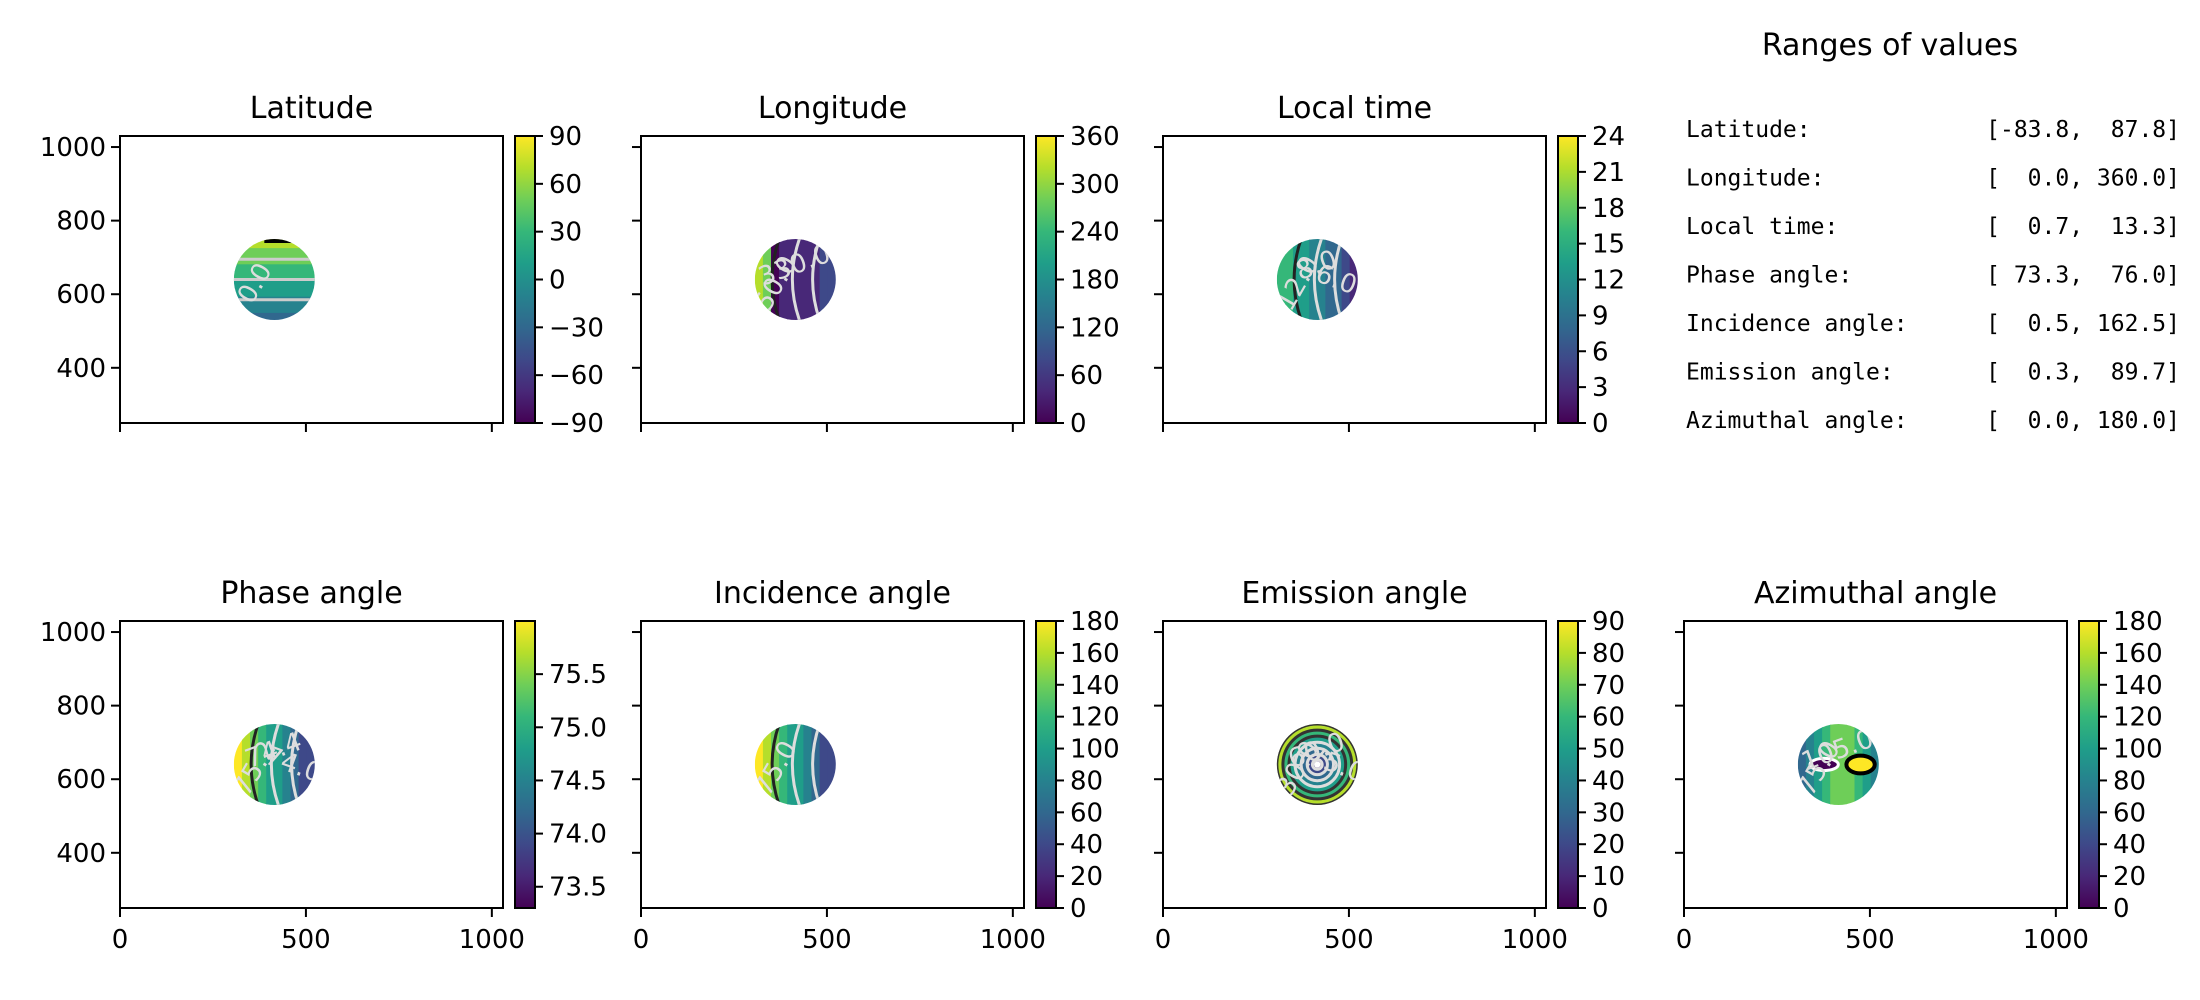 This screenshot has height=1000, width=2200. I want to click on panel-title: Local time, so click(1354, 108).